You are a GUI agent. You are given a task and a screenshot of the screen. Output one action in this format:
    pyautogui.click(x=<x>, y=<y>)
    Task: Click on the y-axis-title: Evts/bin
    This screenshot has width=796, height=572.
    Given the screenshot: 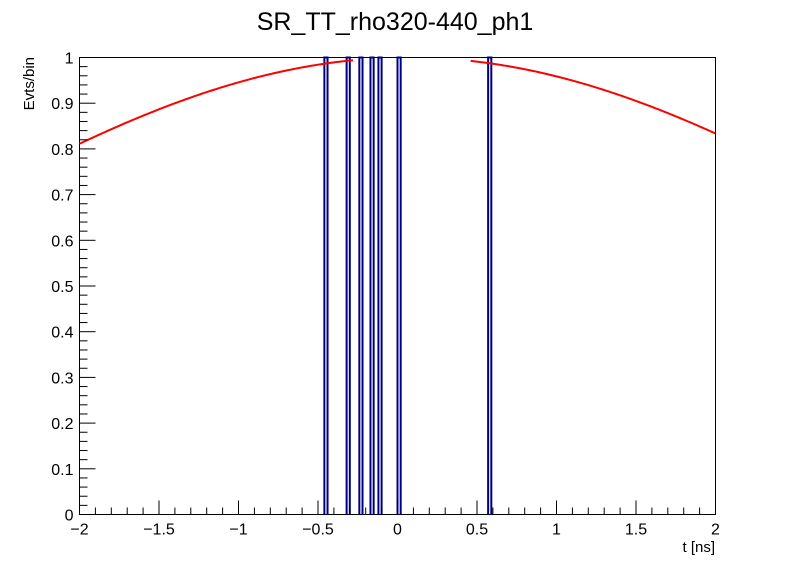 What is the action you would take?
    pyautogui.click(x=29, y=83)
    